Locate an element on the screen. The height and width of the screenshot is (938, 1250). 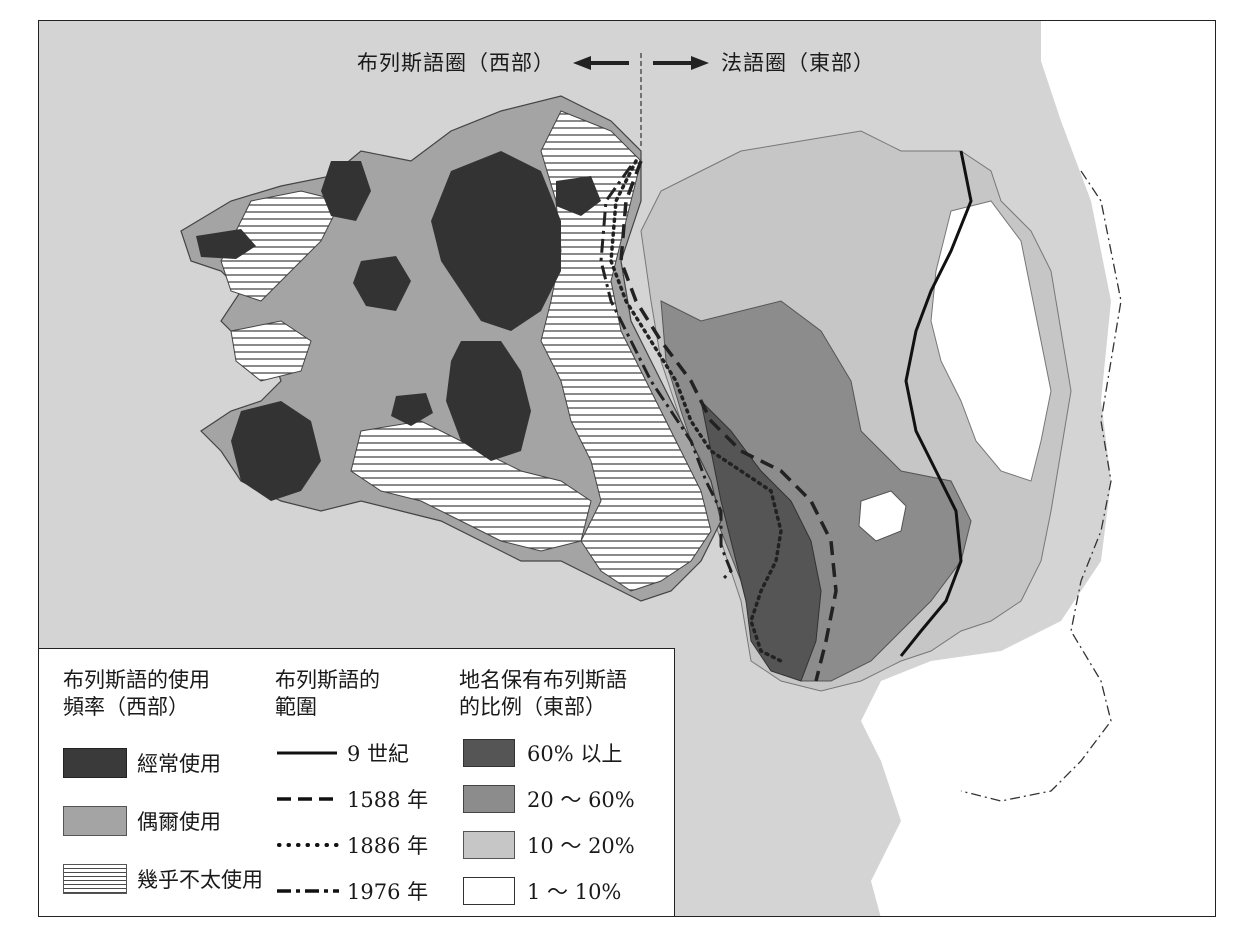
legend-label-rarely: 幾乎不太使用 is located at coordinates (200, 880).